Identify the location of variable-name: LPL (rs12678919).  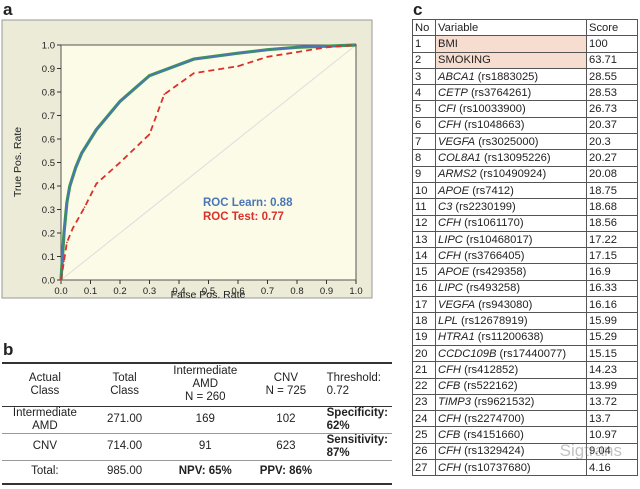
(511, 321).